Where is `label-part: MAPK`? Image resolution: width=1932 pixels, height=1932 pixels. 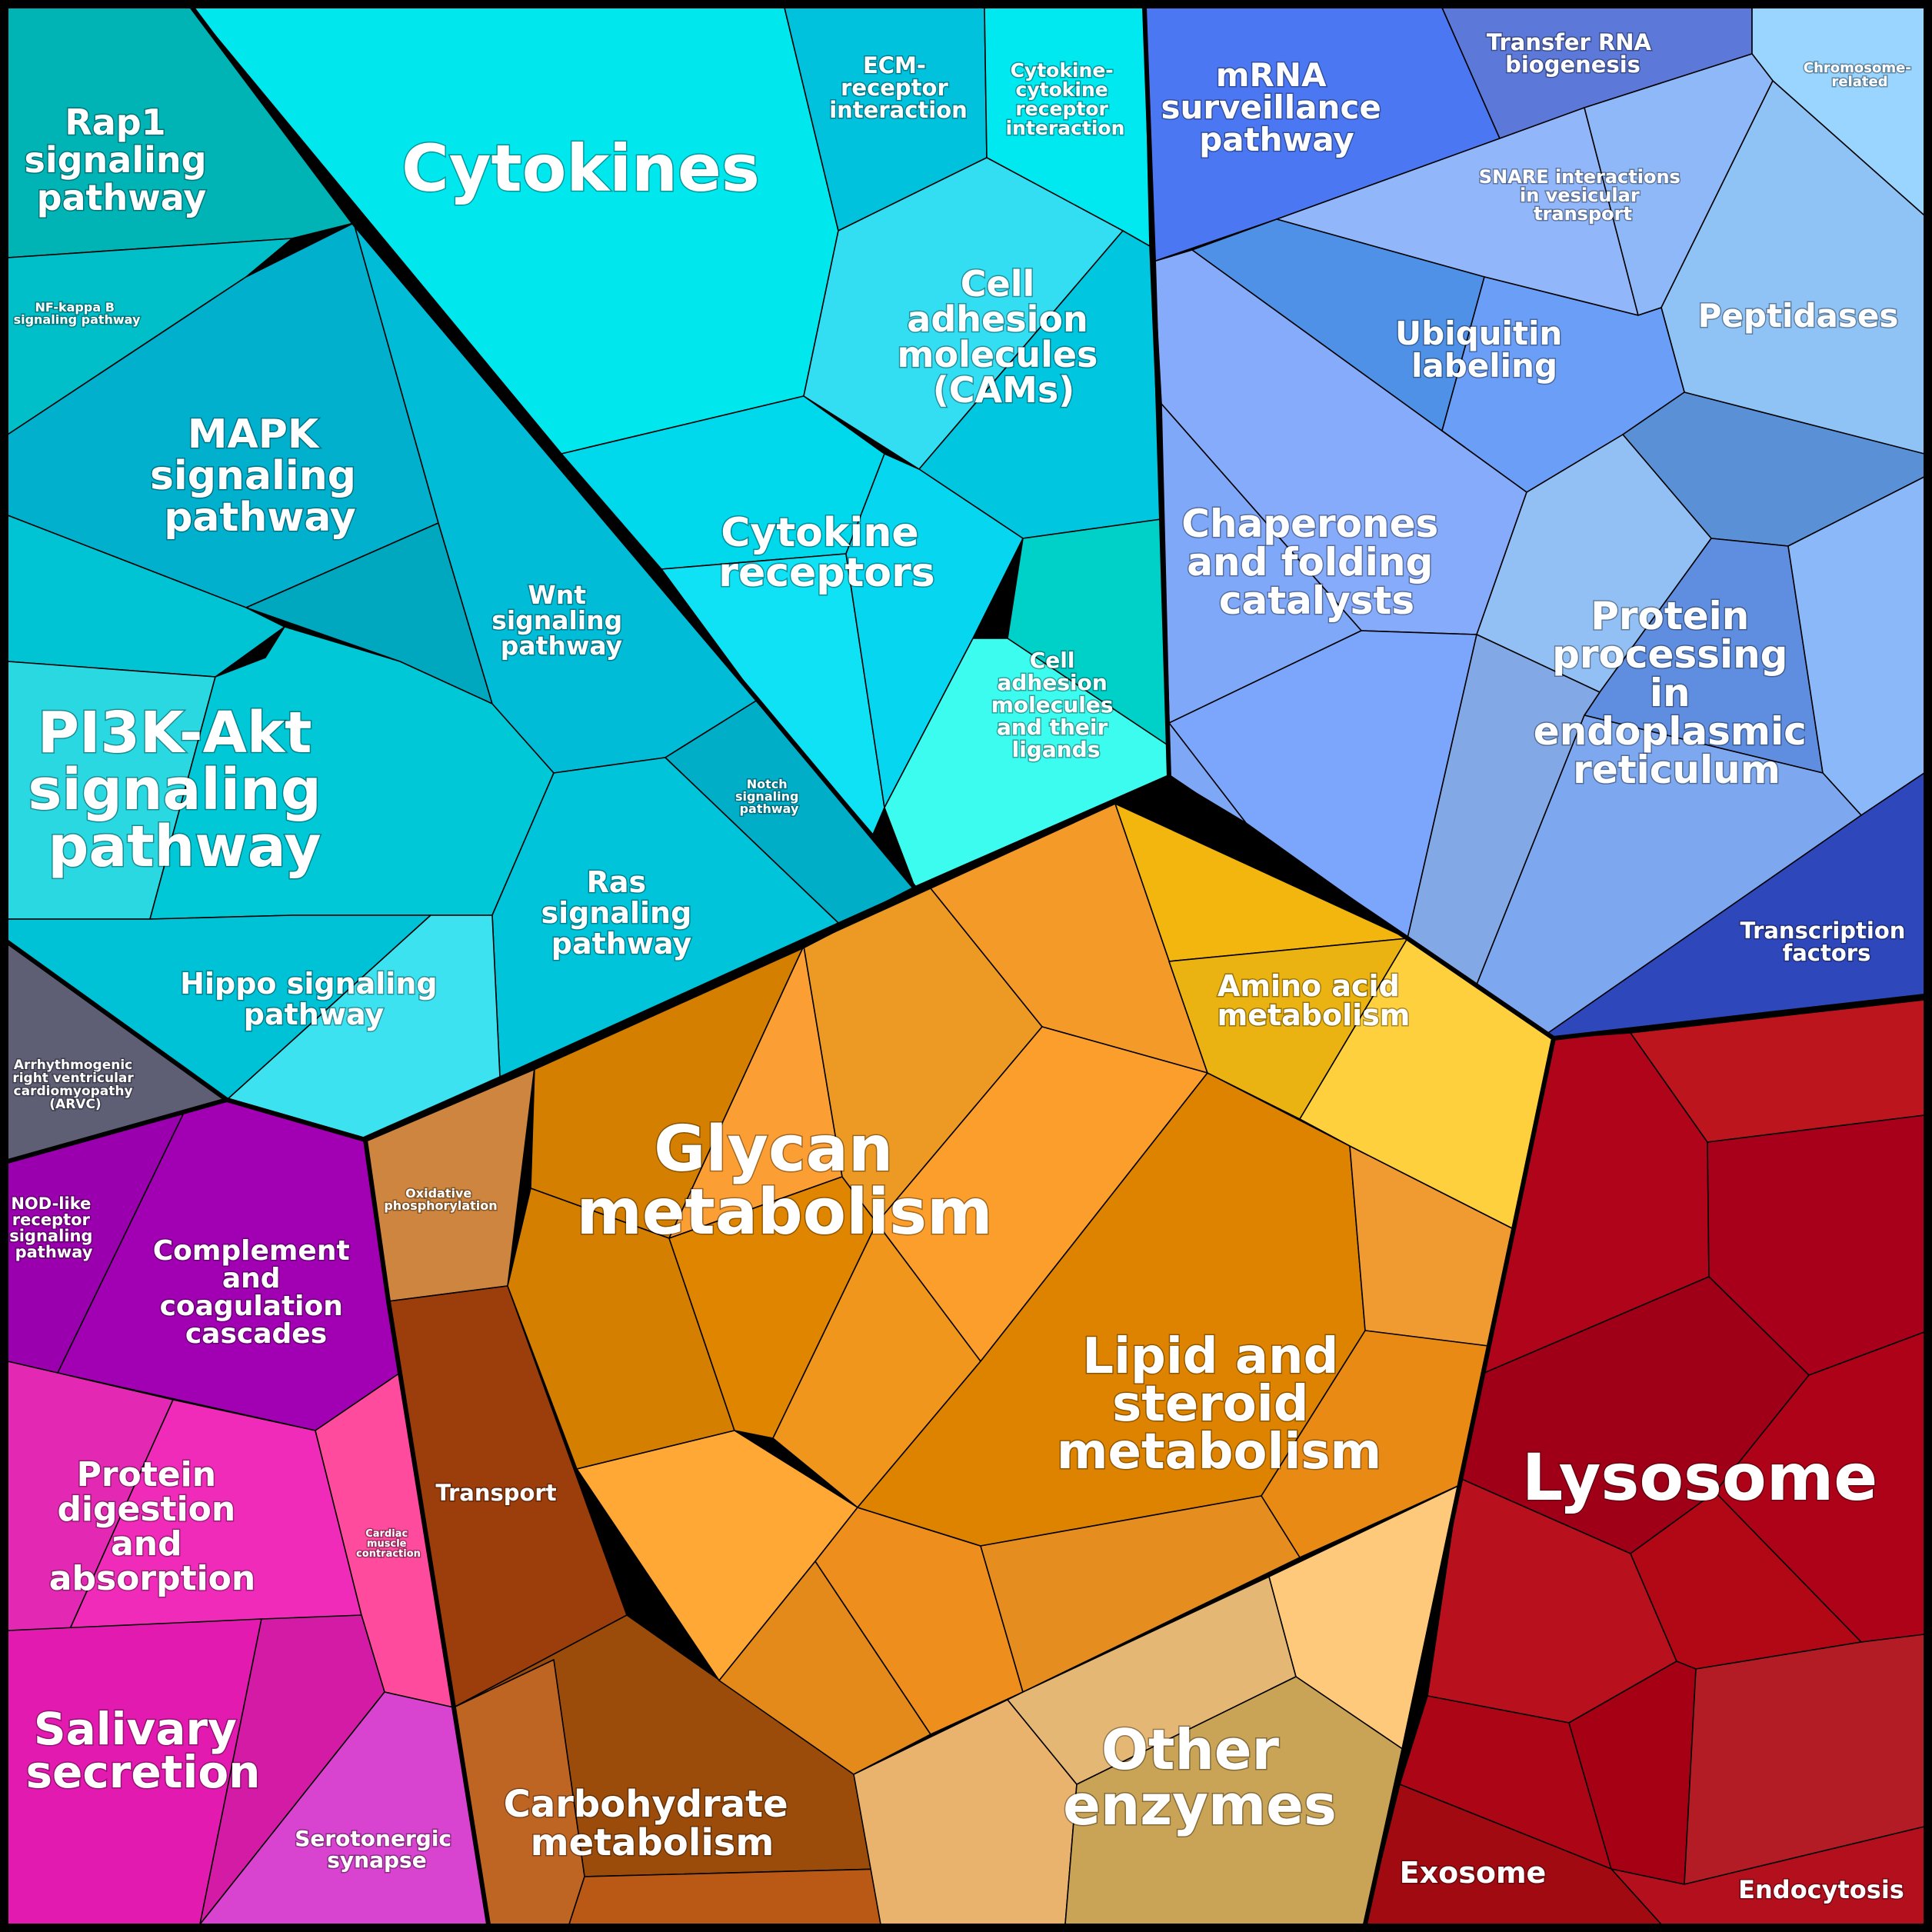
label-part: MAPK is located at coordinates (254, 434).